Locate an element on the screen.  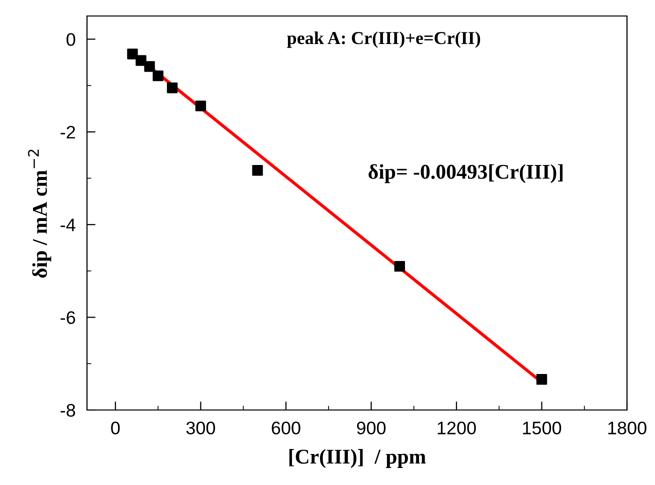
x-tick-label: 0 is located at coordinates (115, 428).